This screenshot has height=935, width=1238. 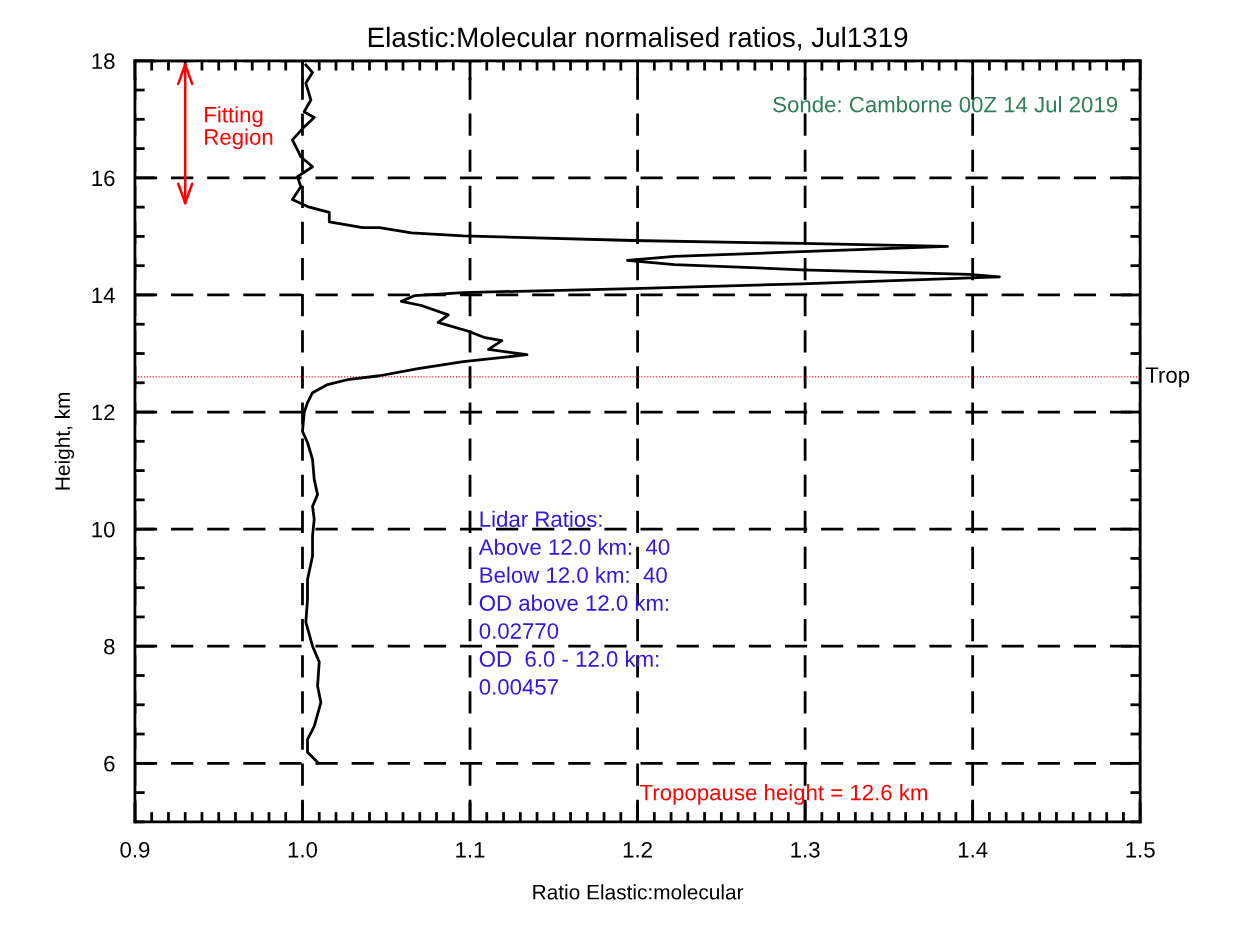 What do you see at coordinates (783, 794) in the screenshot?
I see `annotation: Tropopause height = 12.6 km` at bounding box center [783, 794].